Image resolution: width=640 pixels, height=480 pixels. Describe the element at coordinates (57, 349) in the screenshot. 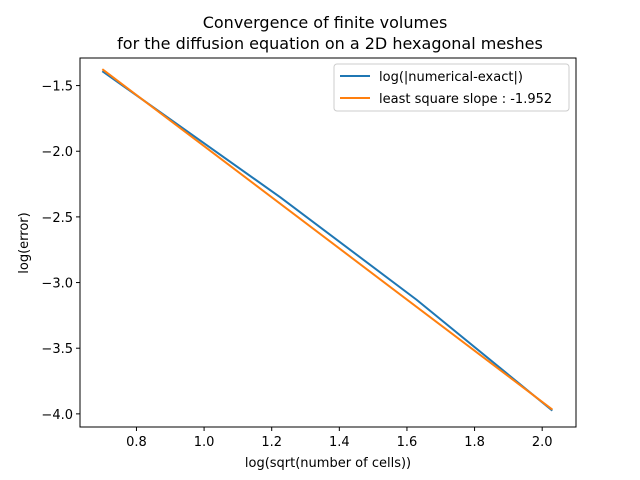

I see `y-tick-label: −3.5` at that location.